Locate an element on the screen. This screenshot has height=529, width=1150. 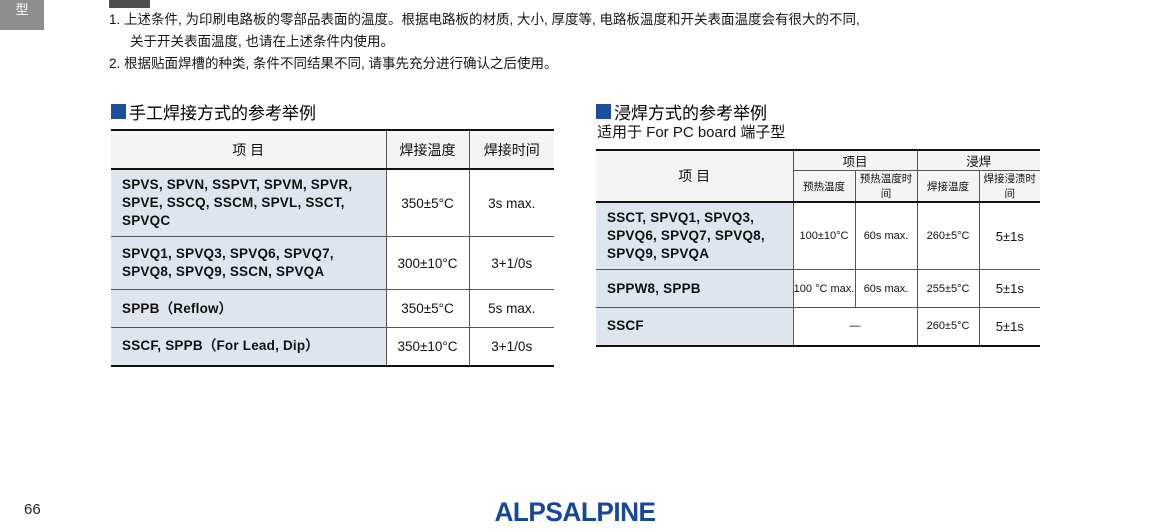
col-header-solder-time: 焊接时间 is located at coordinates (511, 150).